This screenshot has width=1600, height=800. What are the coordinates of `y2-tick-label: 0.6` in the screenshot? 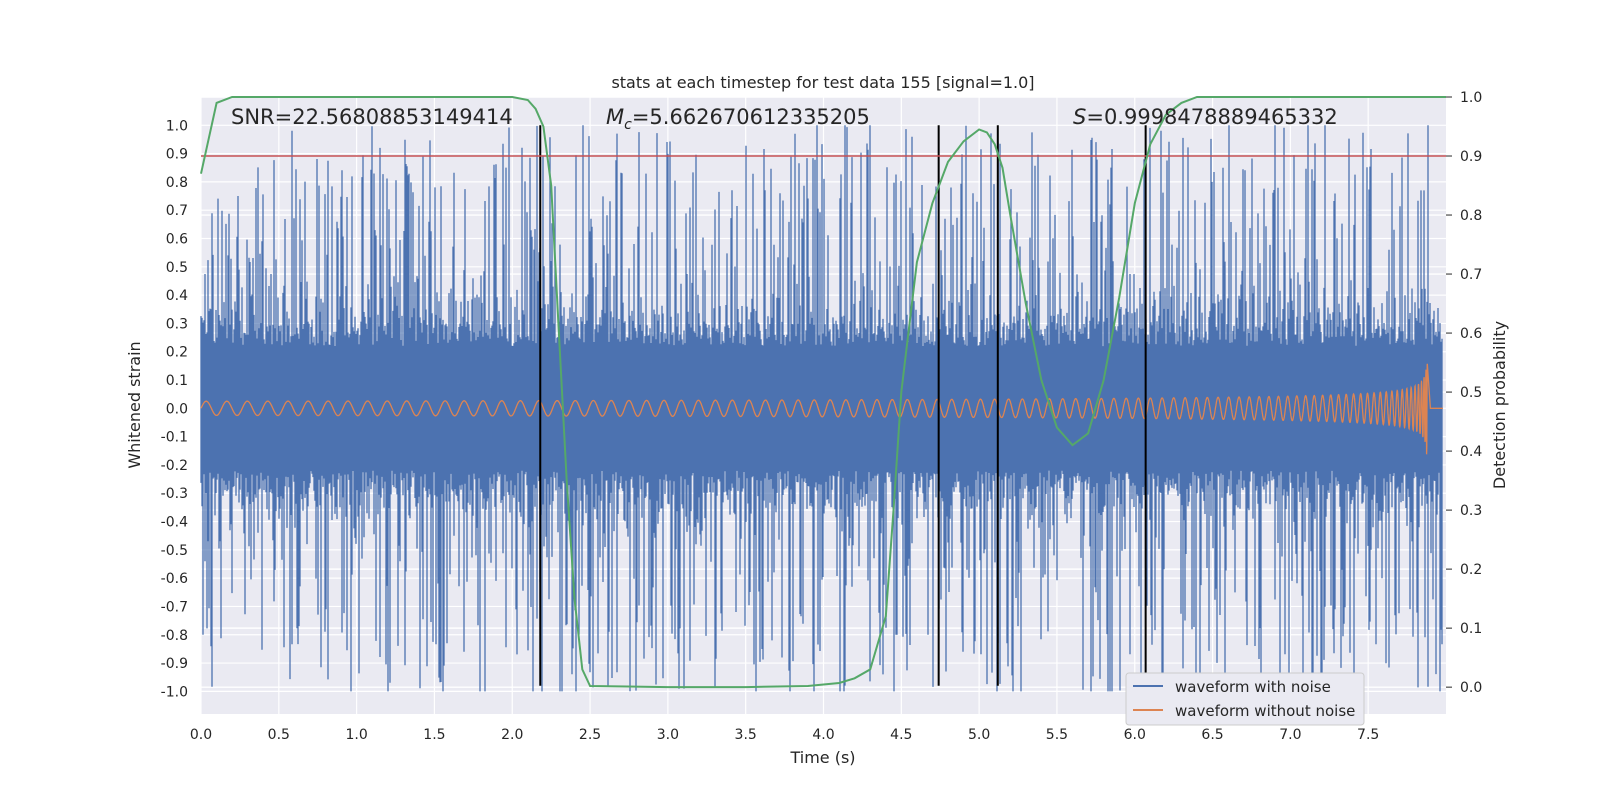 It's located at (1471, 334).